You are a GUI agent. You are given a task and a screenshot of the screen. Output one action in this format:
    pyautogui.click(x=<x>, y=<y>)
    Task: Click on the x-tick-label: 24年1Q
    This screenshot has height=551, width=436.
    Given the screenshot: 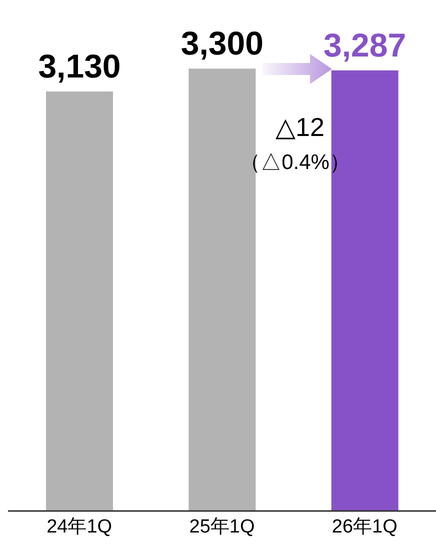 What is the action you would take?
    pyautogui.click(x=79, y=527)
    